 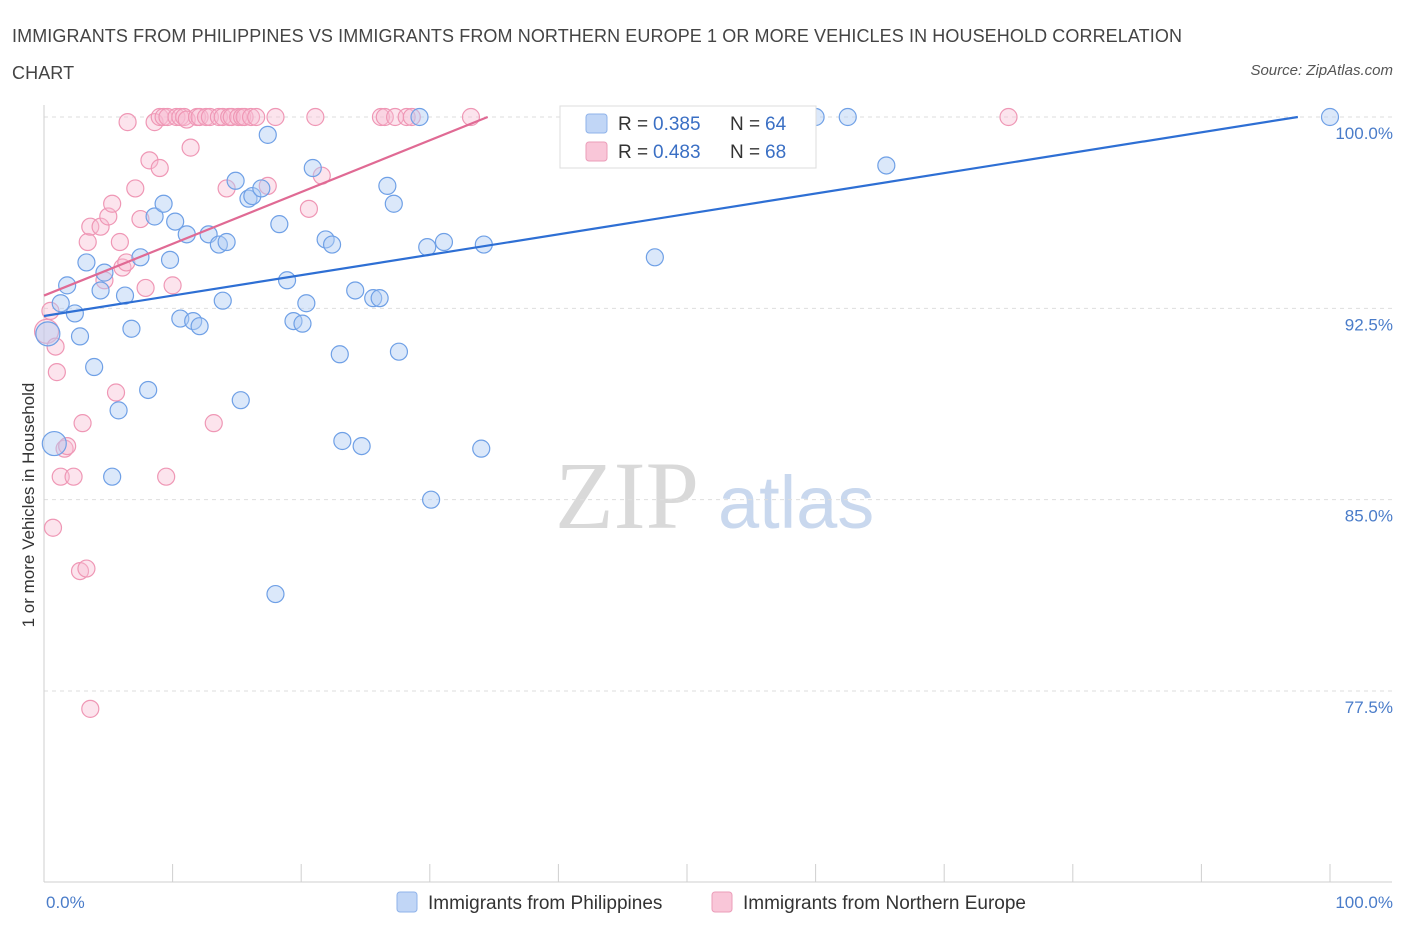 I want to click on bottom-legend-label-northern-europe: Immigrants from Northern Europe, so click(x=884, y=903).